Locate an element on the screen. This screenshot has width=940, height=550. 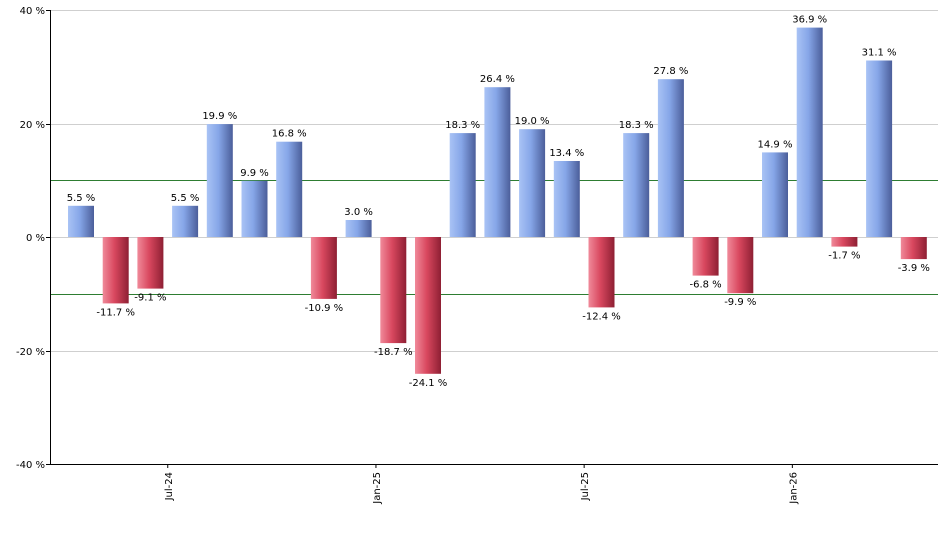
data-label: 16.8 % is located at coordinates (289, 134).